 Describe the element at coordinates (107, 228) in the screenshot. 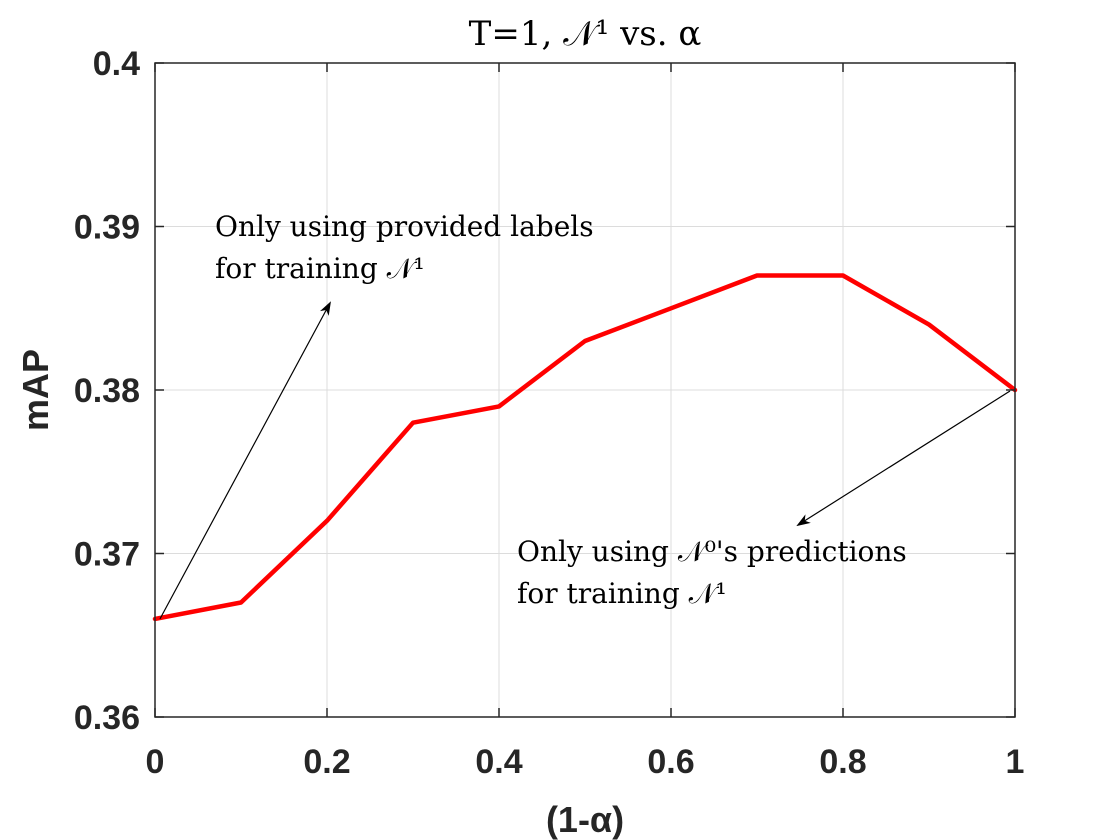

I see `y-tick-label: 0.39` at that location.